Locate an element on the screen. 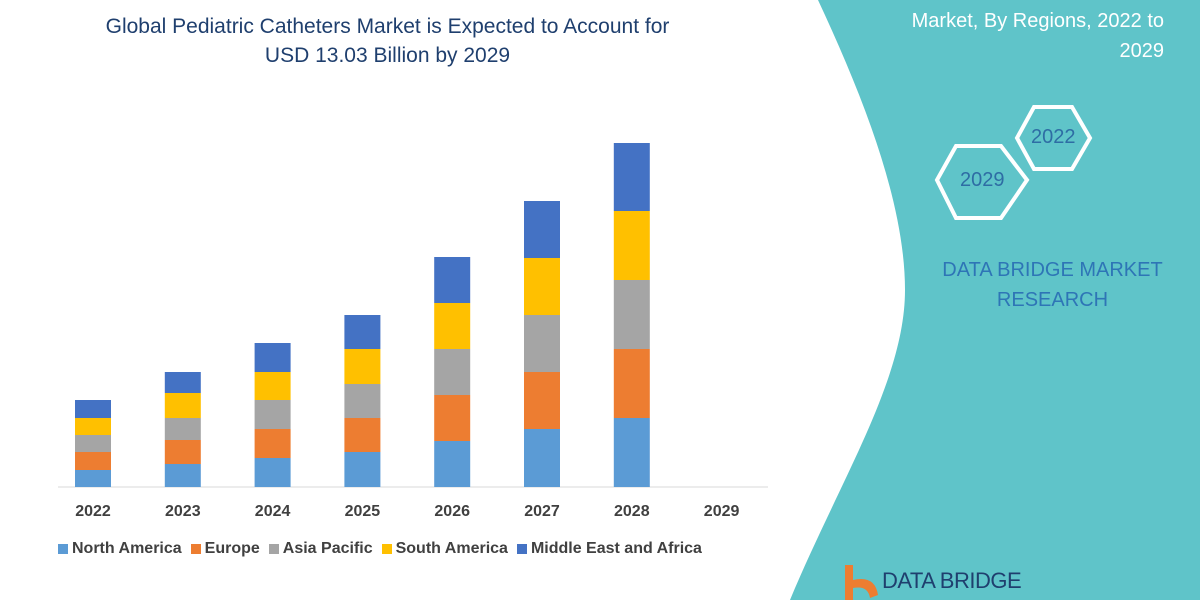  legend-item: South America is located at coordinates (444, 549).